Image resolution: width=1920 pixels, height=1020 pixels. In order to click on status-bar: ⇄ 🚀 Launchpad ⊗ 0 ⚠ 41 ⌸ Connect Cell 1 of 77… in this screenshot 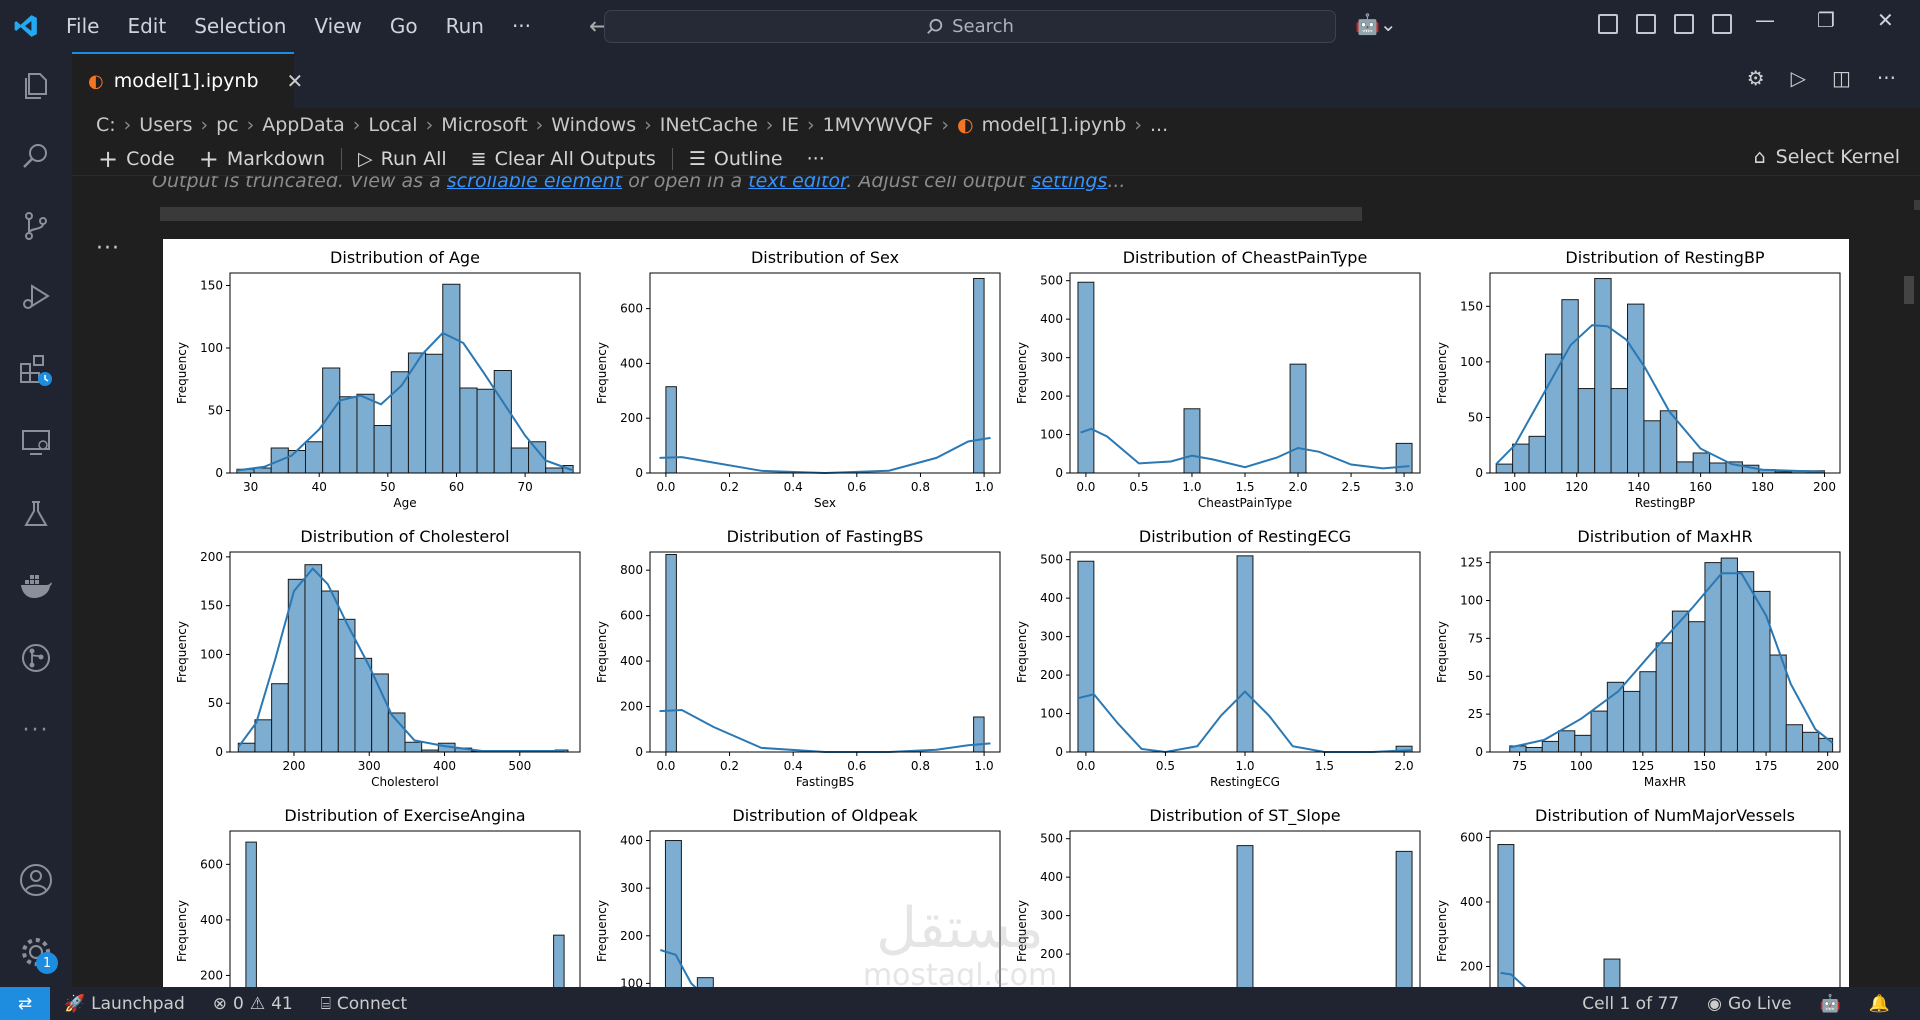, I will do `click(960, 1003)`.